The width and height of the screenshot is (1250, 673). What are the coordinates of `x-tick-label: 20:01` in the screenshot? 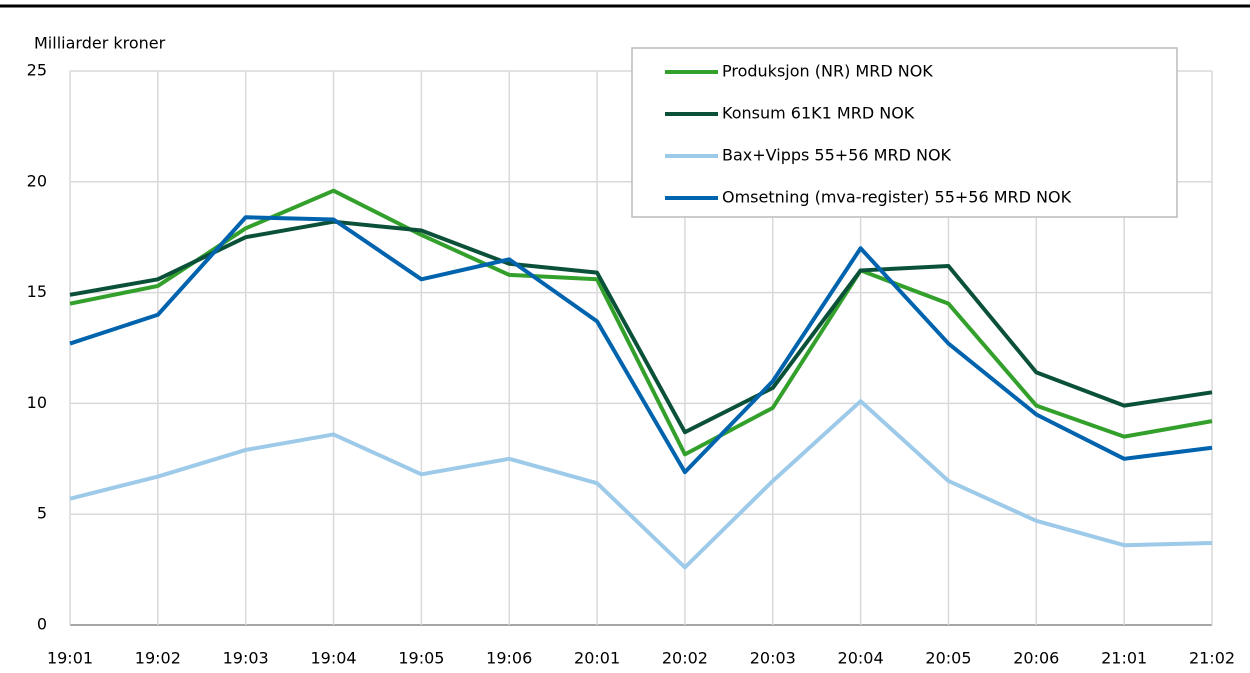 It's located at (597, 658).